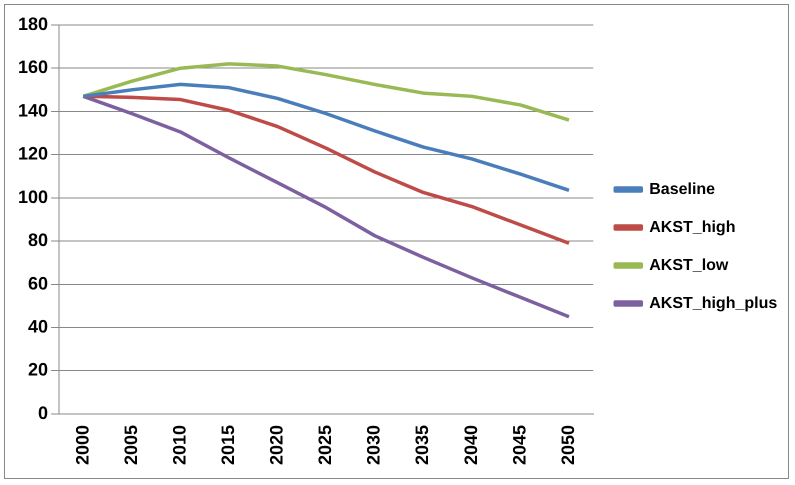  What do you see at coordinates (33, 110) in the screenshot?
I see `y-tick-label: 140` at bounding box center [33, 110].